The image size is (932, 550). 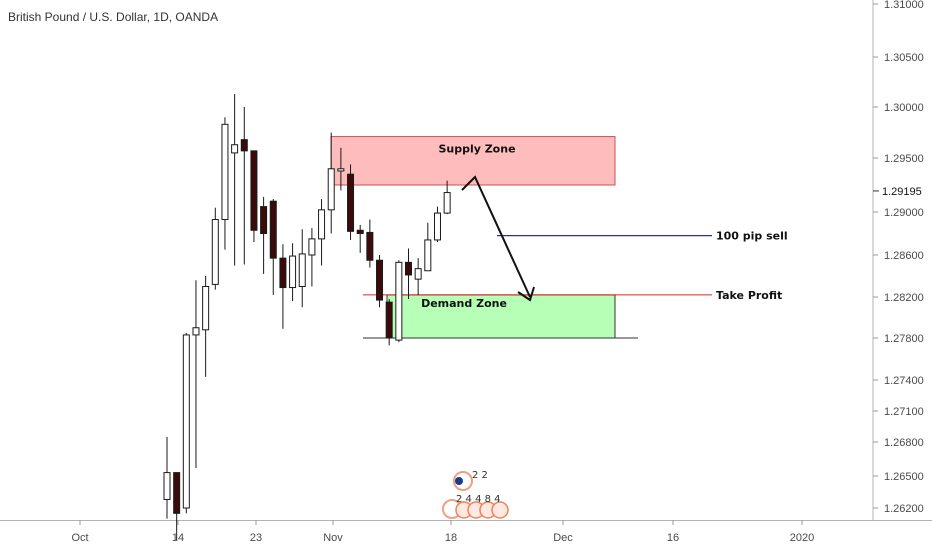 I want to click on price-tick-label: 1.26500, so click(x=904, y=477).